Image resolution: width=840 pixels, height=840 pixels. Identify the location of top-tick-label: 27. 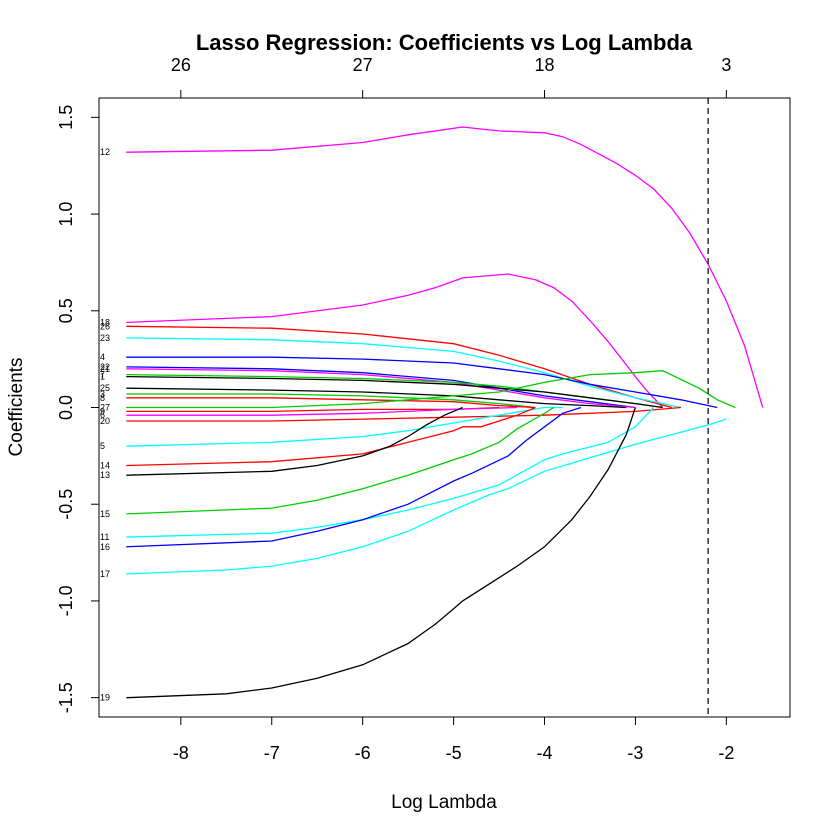
(363, 65).